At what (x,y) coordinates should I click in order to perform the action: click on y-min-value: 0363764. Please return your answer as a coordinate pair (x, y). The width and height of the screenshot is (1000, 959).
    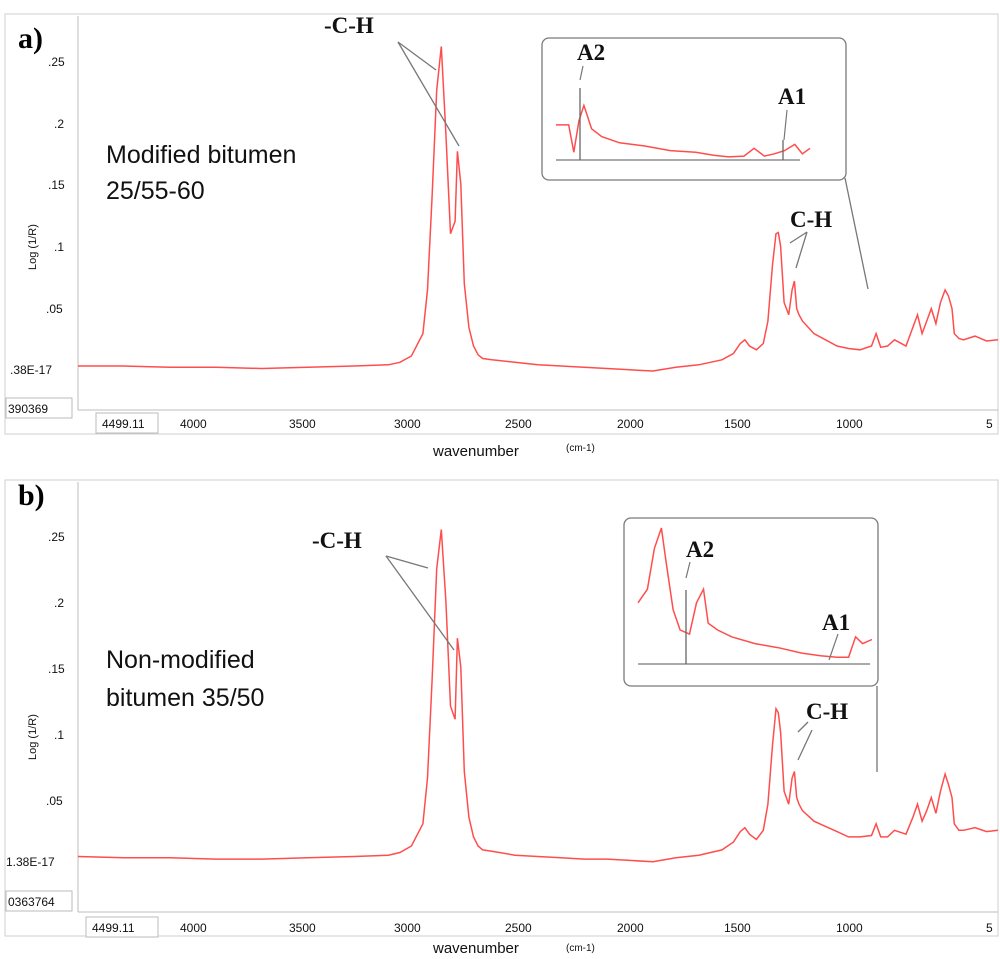
    Looking at the image, I should click on (31, 902).